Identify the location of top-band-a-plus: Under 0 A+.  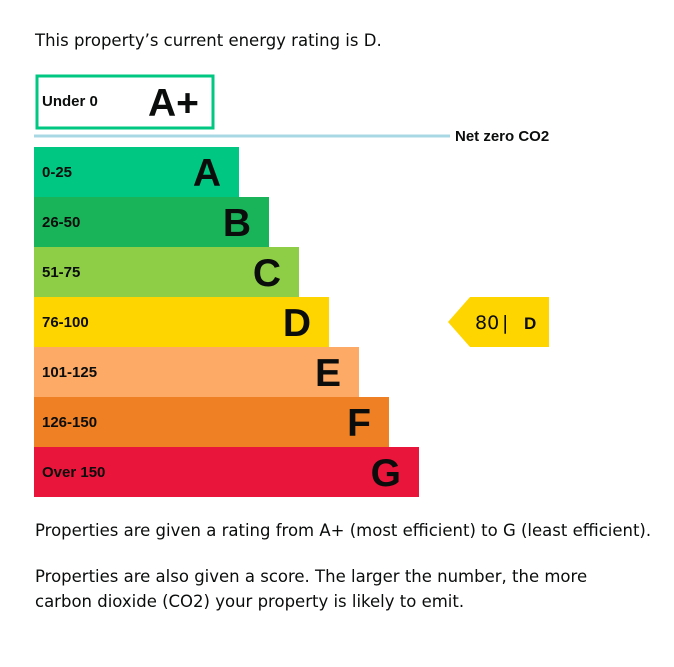
(125, 102).